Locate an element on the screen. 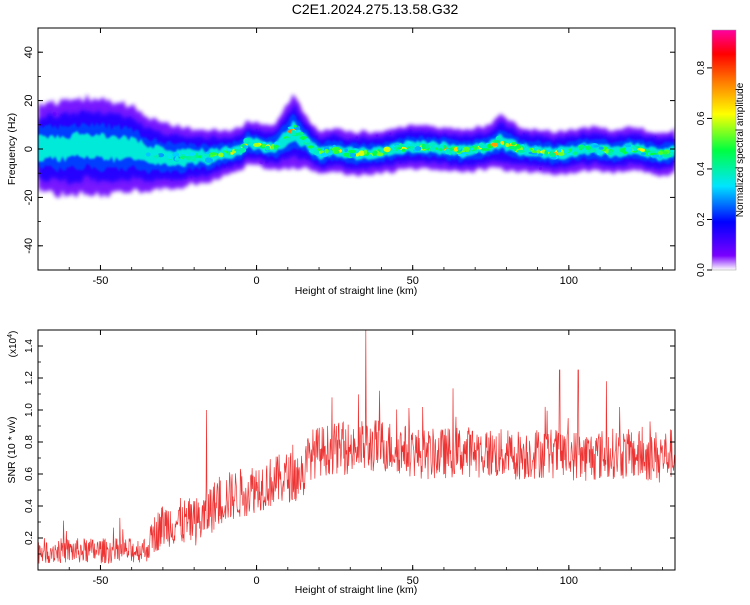 The height and width of the screenshot is (605, 750). spectrogram-y-tick-label: 0 is located at coordinates (29, 149).